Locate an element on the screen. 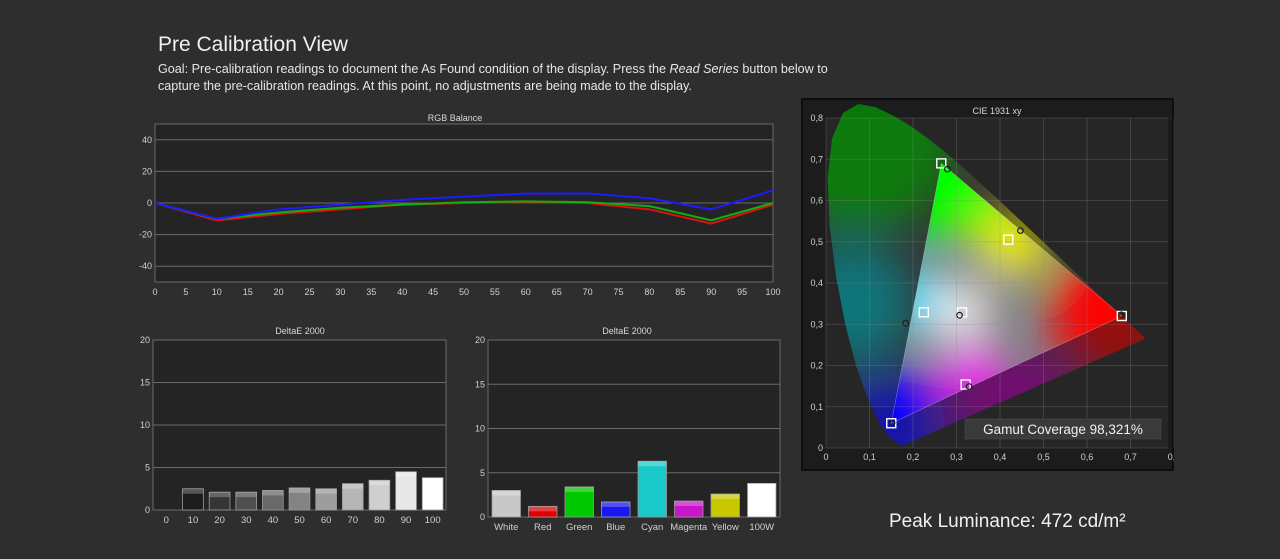 This screenshot has width=1280, height=559. gray-de-ytick-label: 10 is located at coordinates (145, 425).